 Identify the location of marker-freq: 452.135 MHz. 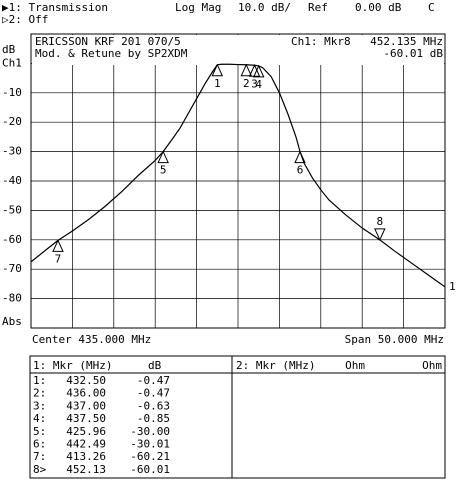
(406, 41).